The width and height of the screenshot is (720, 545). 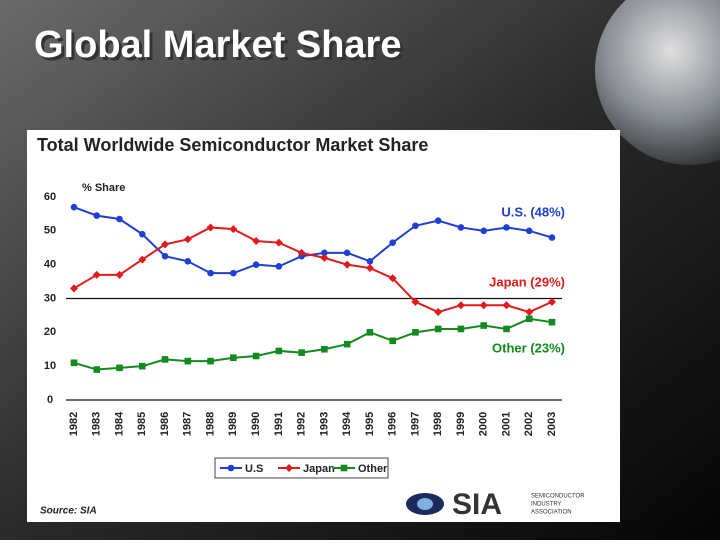 I want to click on logo-line: ASSOCIATION, so click(x=551, y=513).